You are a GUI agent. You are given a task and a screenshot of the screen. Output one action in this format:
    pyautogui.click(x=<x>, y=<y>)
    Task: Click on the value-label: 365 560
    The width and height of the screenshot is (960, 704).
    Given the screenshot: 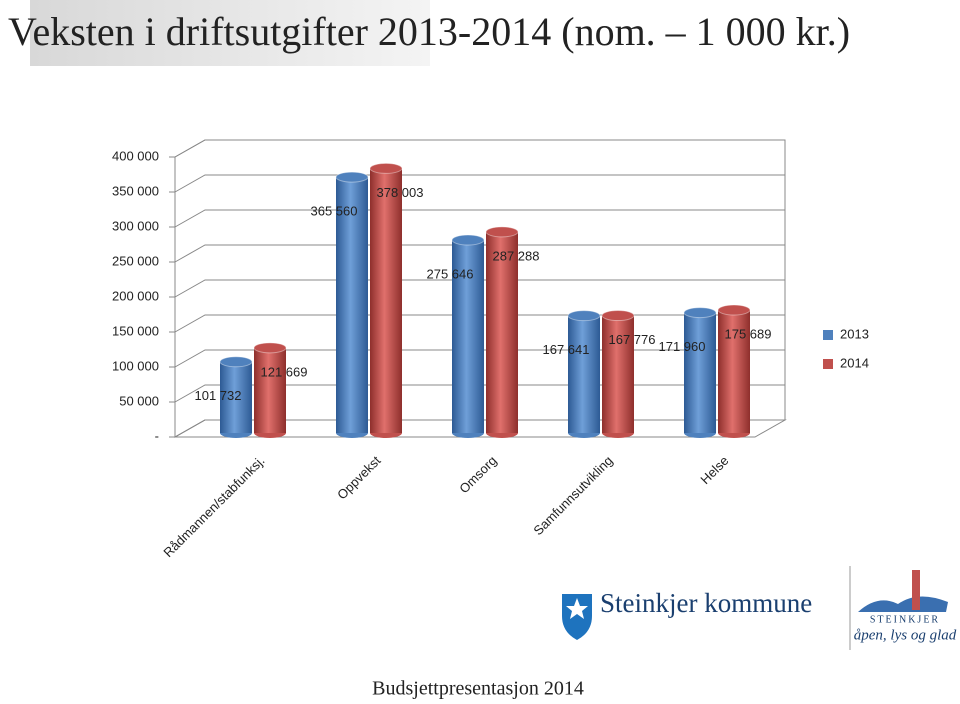 What is the action you would take?
    pyautogui.click(x=334, y=211)
    